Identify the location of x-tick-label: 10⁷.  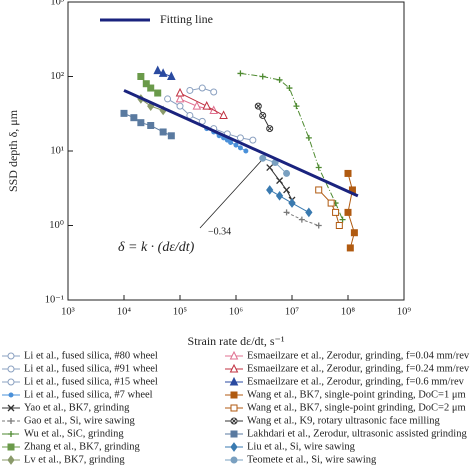
(292, 311).